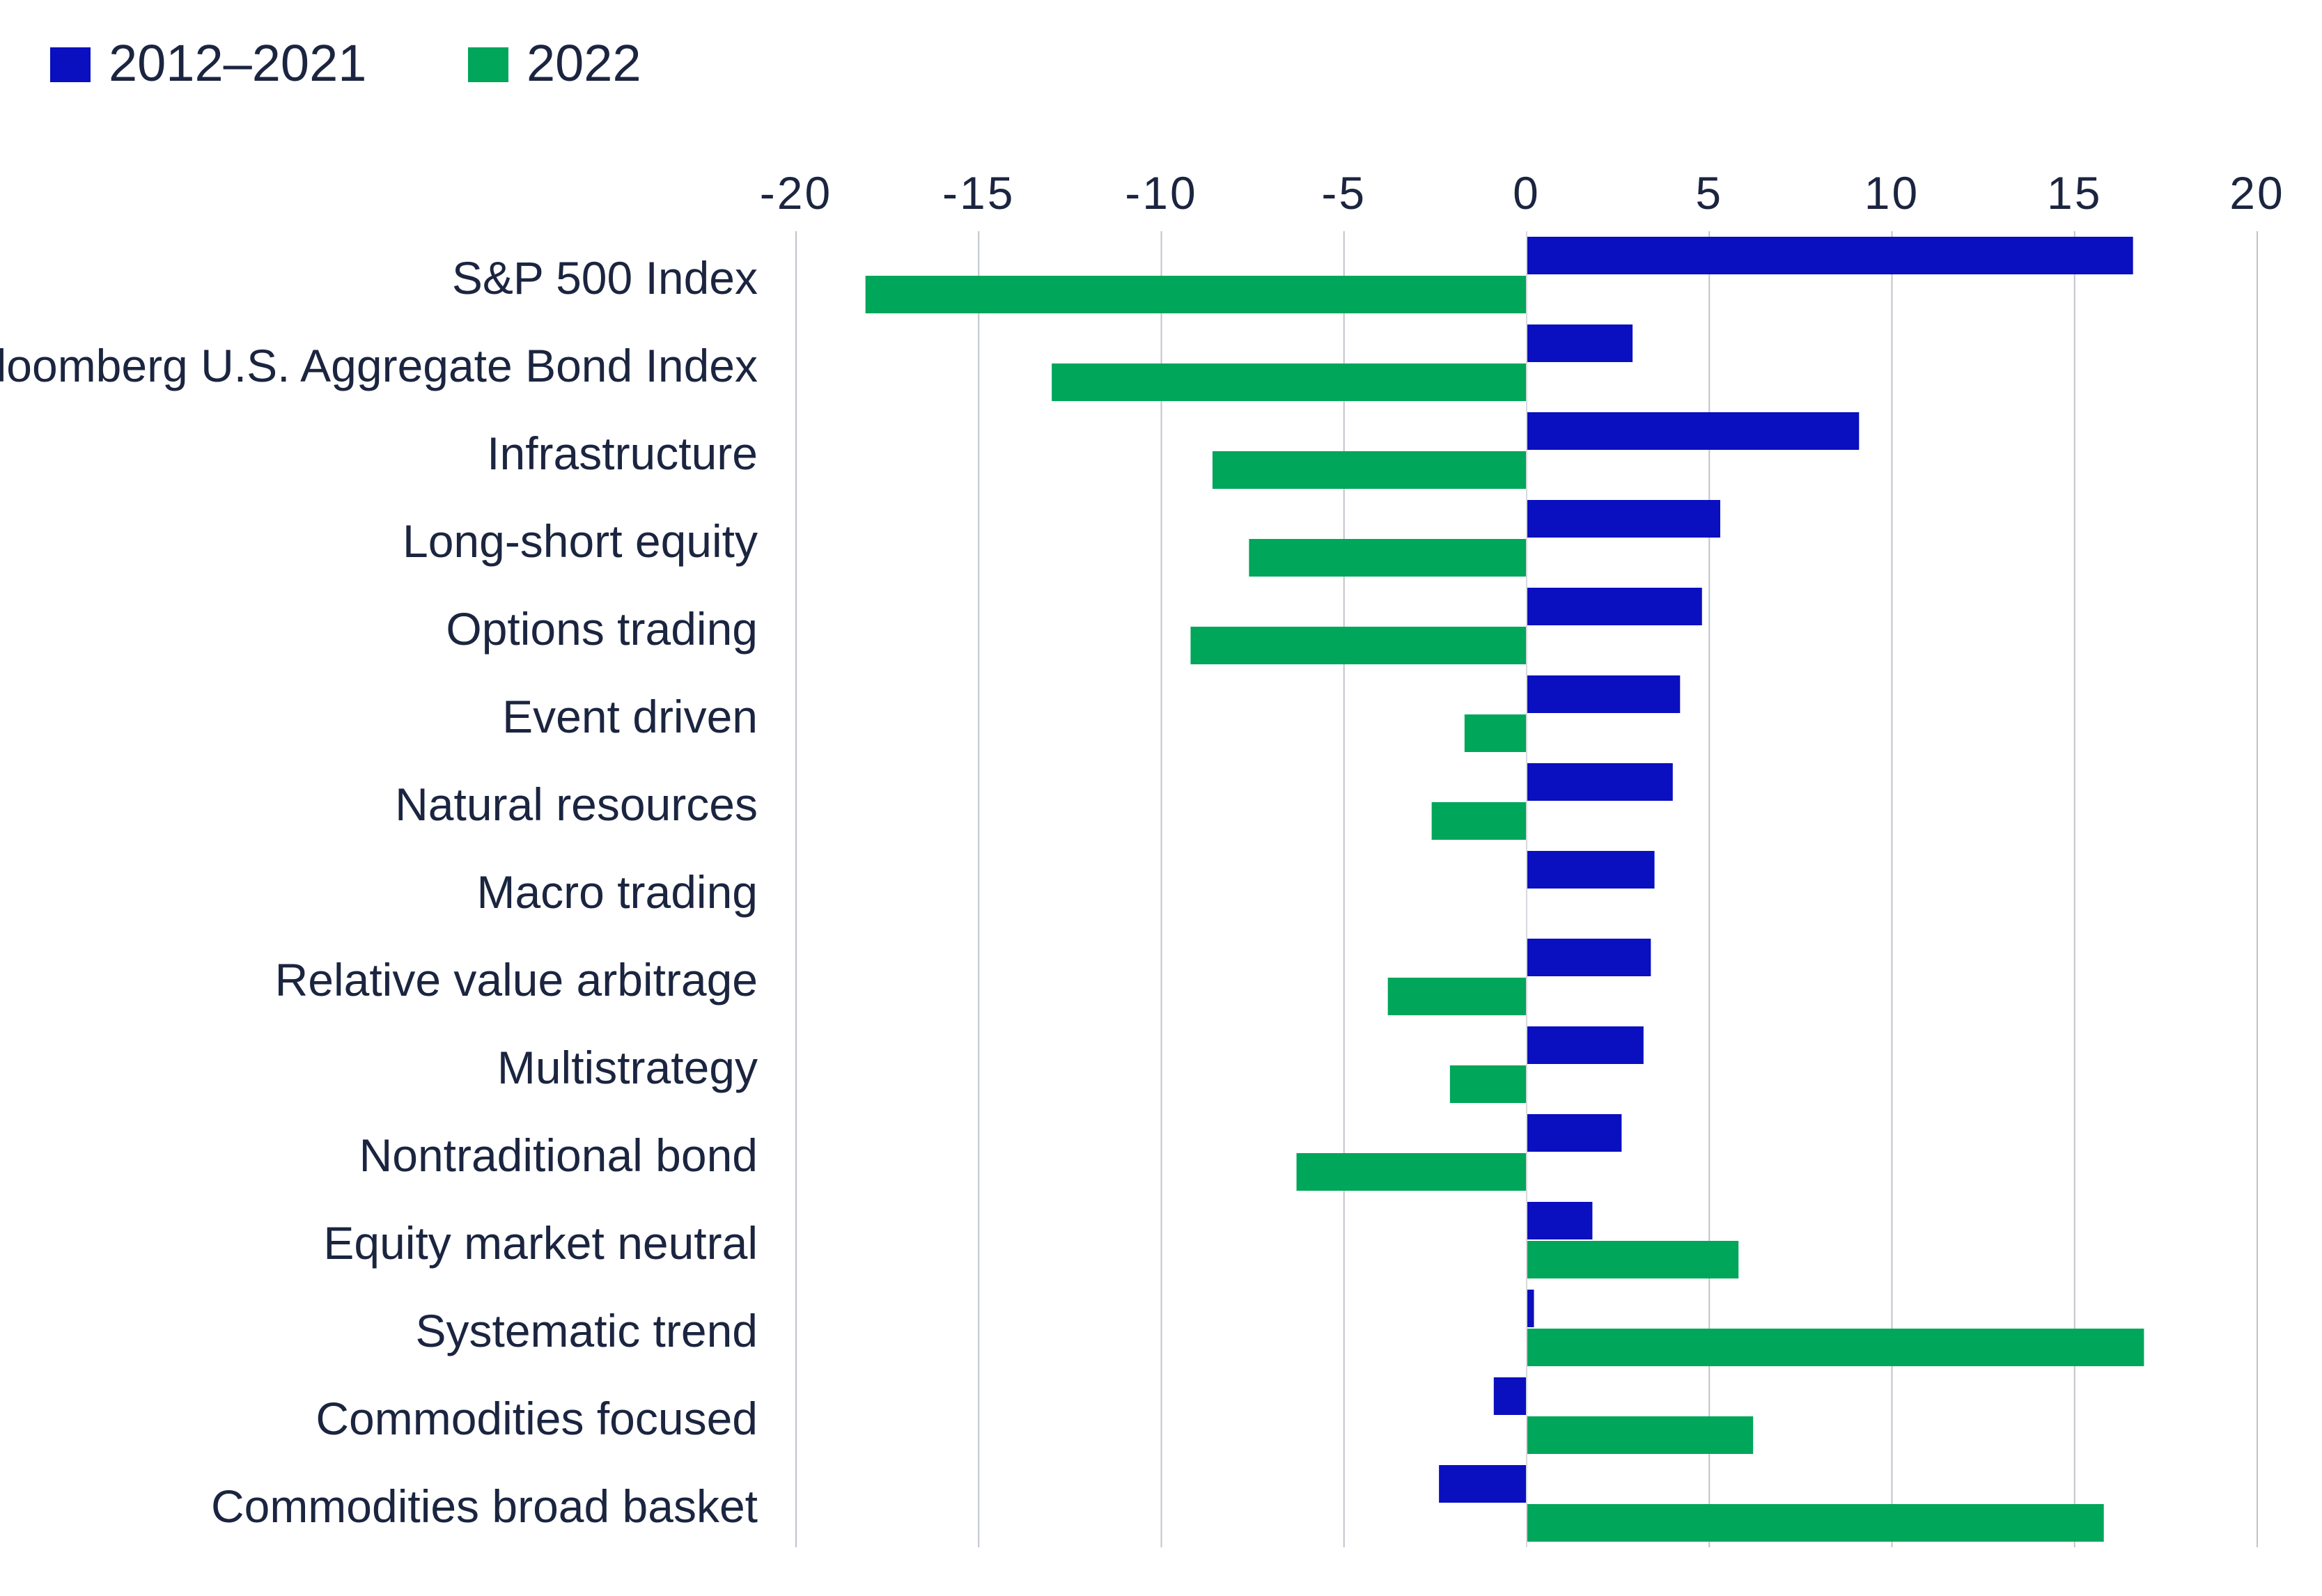  I want to click on x-tick-label: -5, so click(1343, 193).